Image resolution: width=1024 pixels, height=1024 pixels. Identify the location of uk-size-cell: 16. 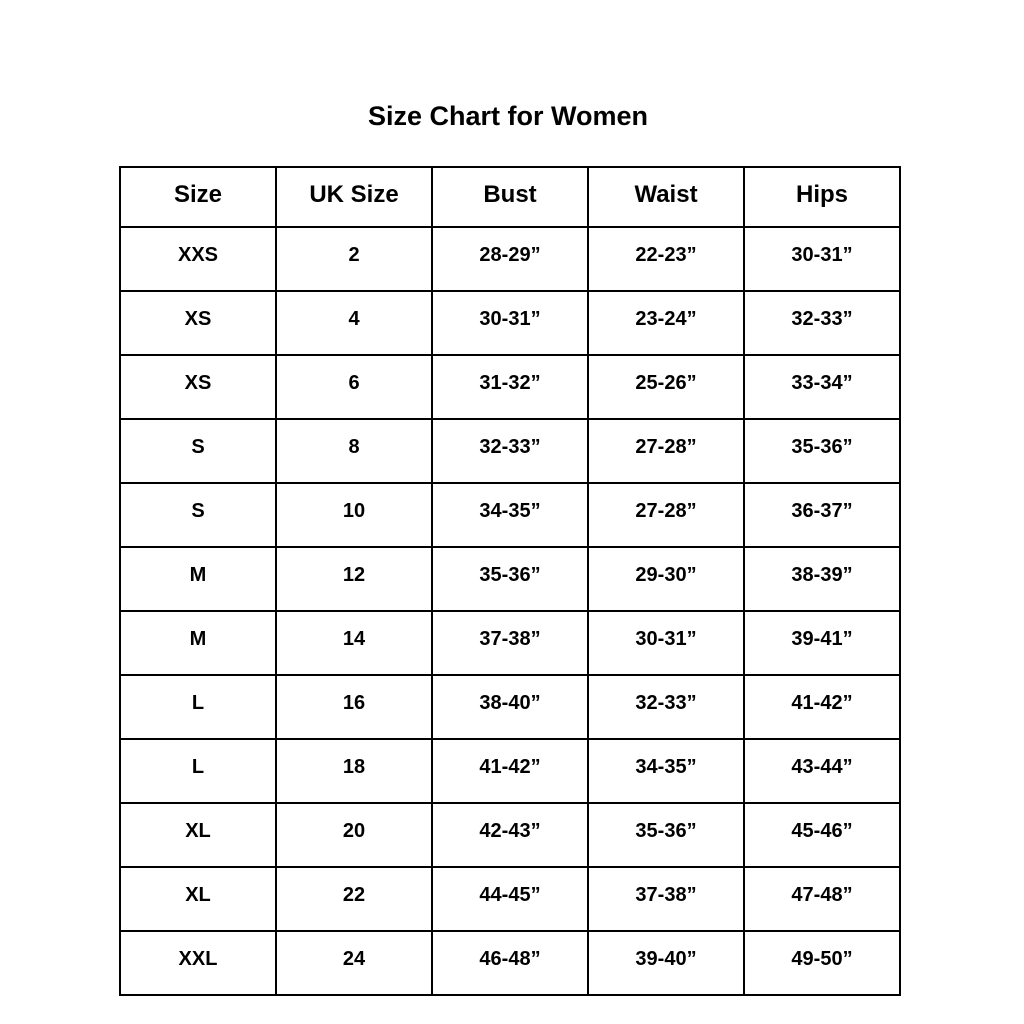
(354, 707).